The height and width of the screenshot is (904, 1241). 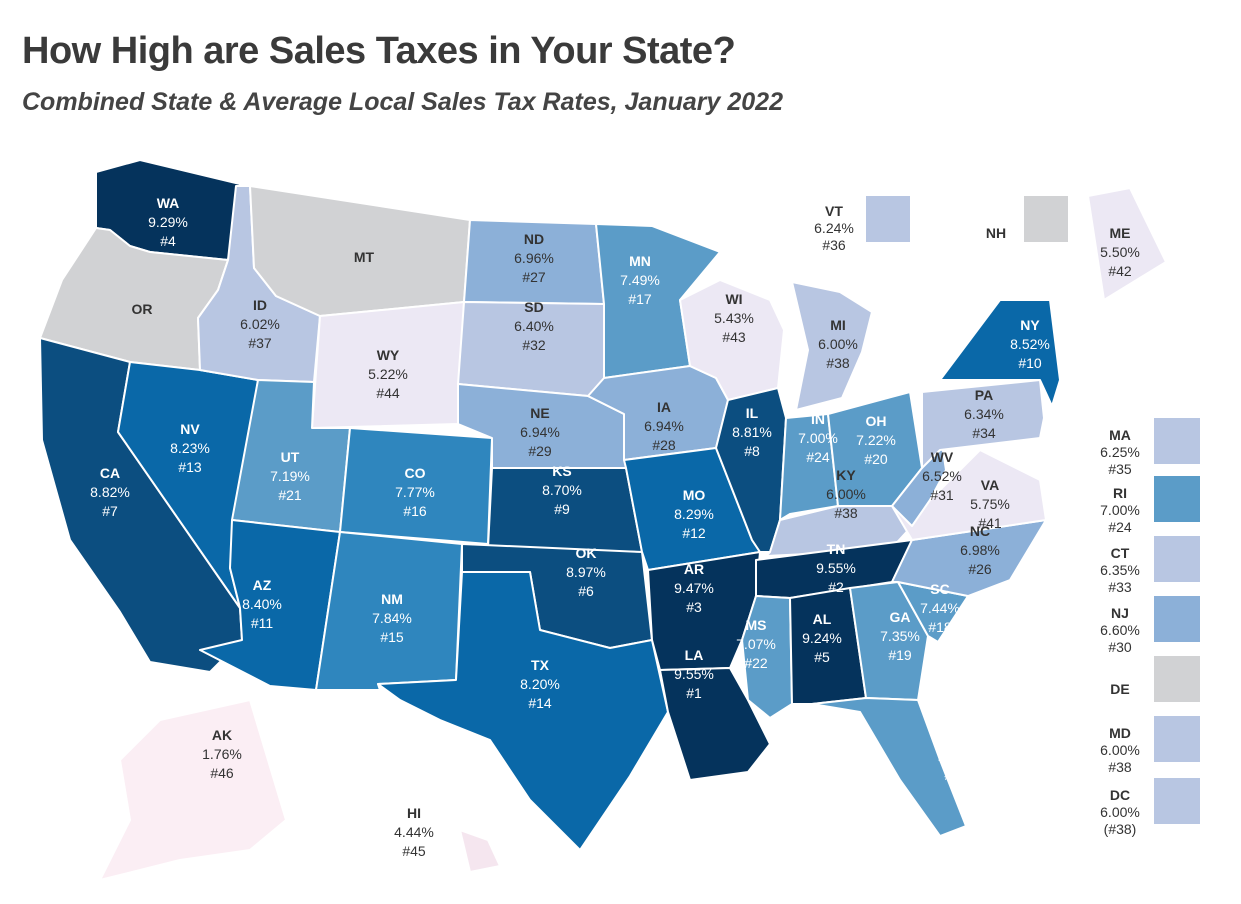 What do you see at coordinates (262, 585) in the screenshot?
I see `state-label-az: AZ` at bounding box center [262, 585].